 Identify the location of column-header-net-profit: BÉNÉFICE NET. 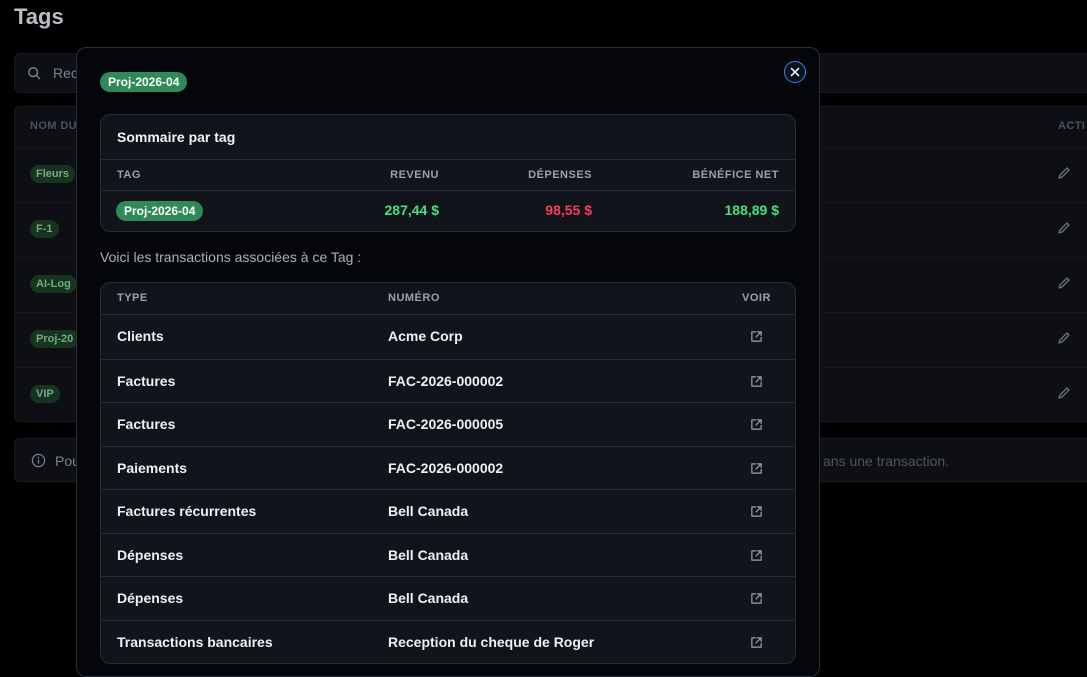
(735, 175).